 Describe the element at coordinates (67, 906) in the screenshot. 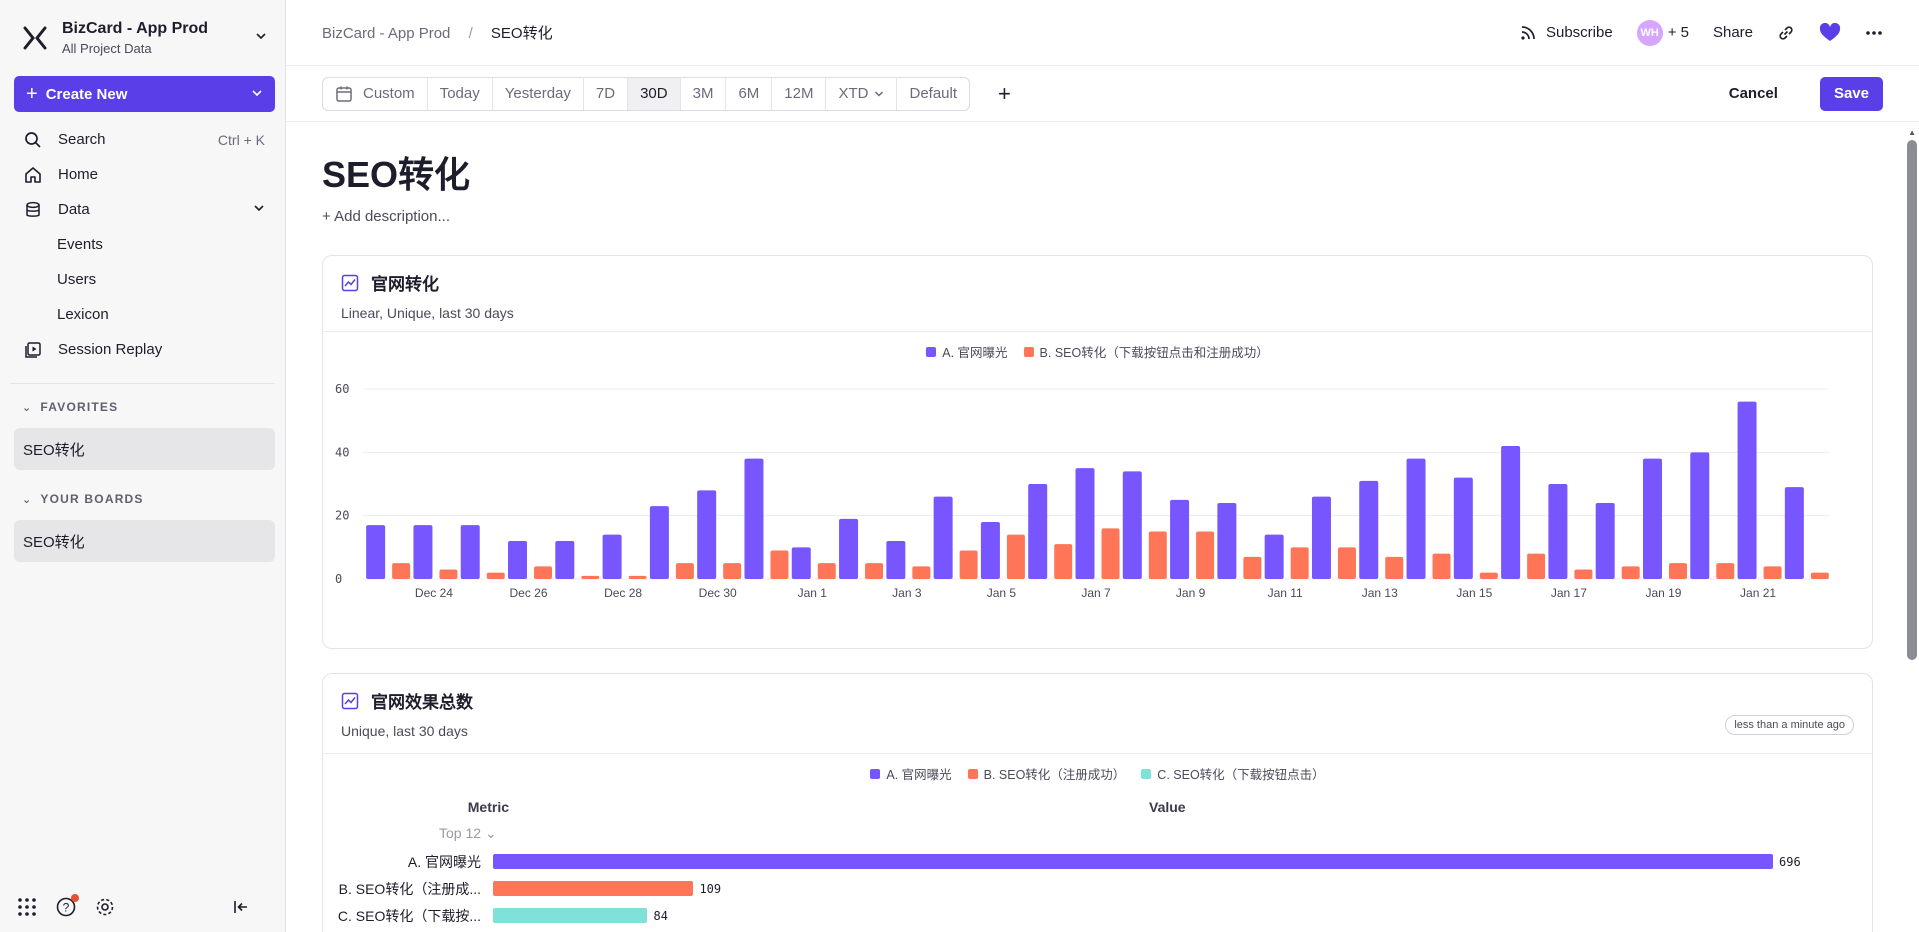

I see `help-icon: ?` at that location.